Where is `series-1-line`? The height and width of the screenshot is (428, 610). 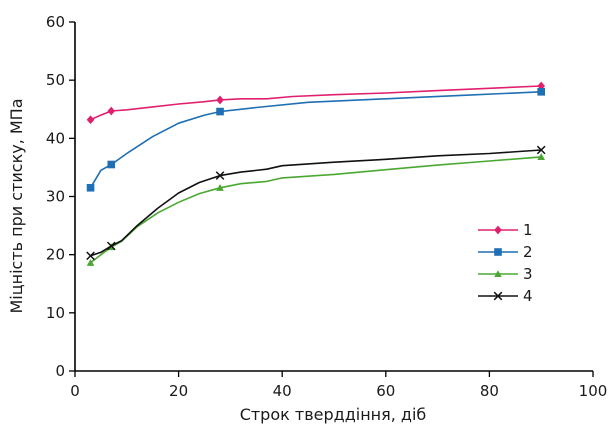 series-1-line is located at coordinates (316, 103).